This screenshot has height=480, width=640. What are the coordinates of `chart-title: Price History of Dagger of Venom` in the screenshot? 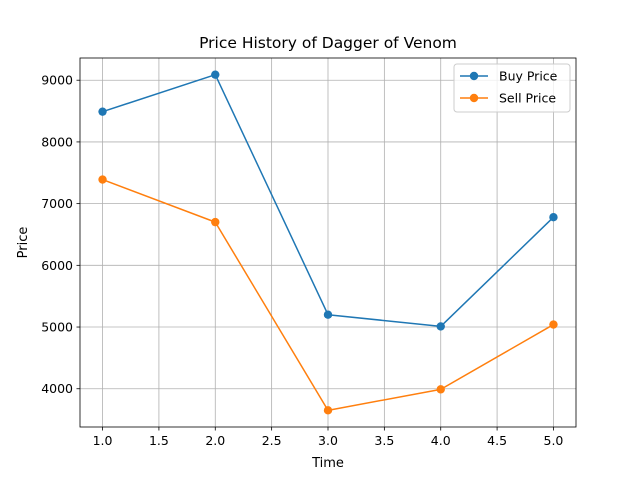 It's located at (328, 43).